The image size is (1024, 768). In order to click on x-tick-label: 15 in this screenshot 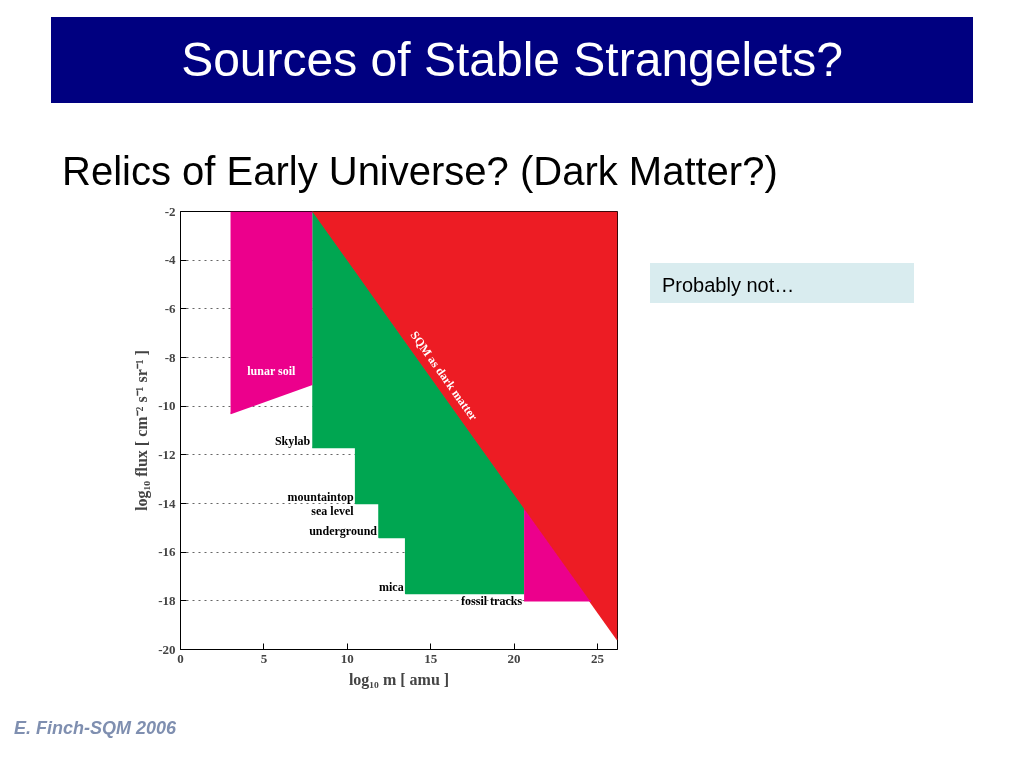, I will do `click(431, 658)`.